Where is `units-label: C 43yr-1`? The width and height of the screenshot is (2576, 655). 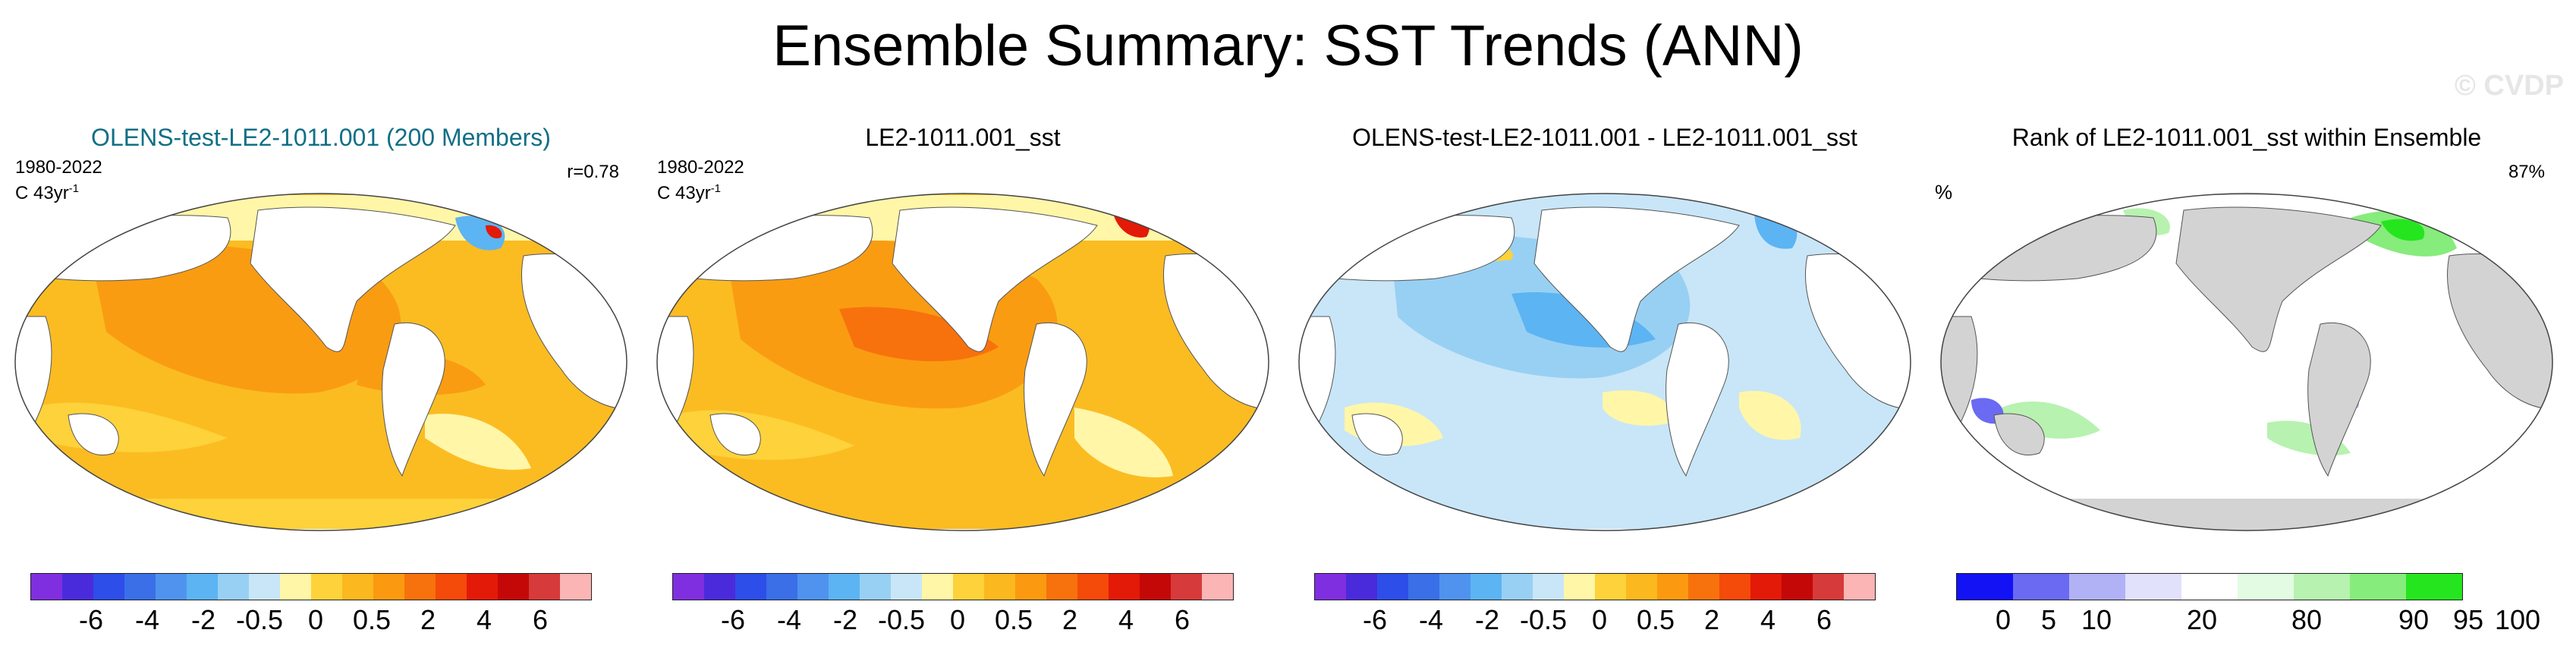 units-label: C 43yr-1 is located at coordinates (689, 192).